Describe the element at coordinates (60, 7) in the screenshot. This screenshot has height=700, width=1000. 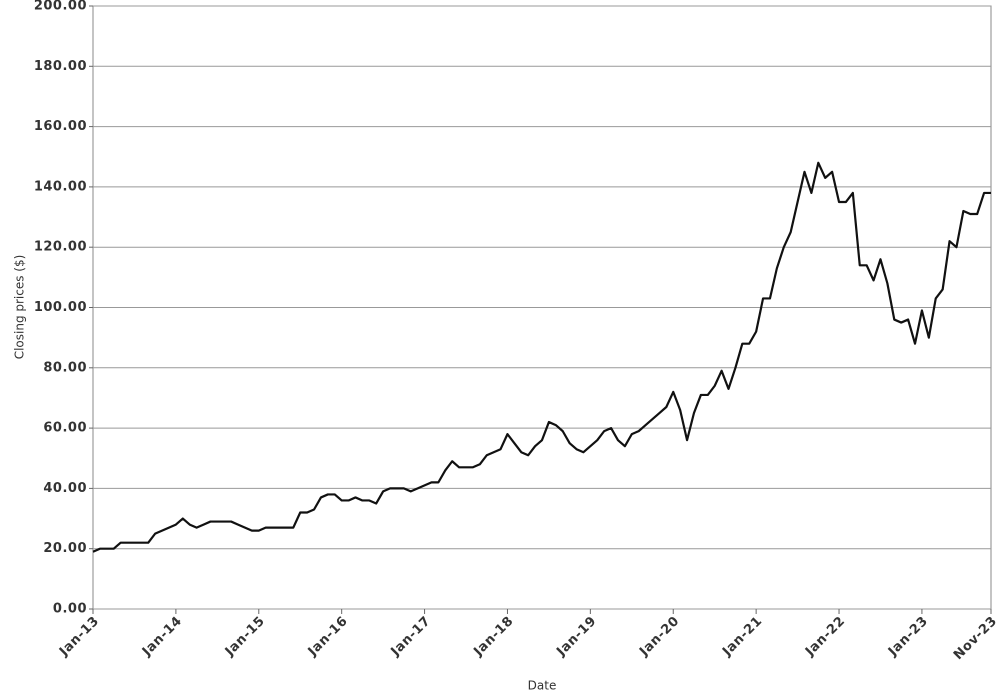
I see `y-tick-label: 200.00` at that location.